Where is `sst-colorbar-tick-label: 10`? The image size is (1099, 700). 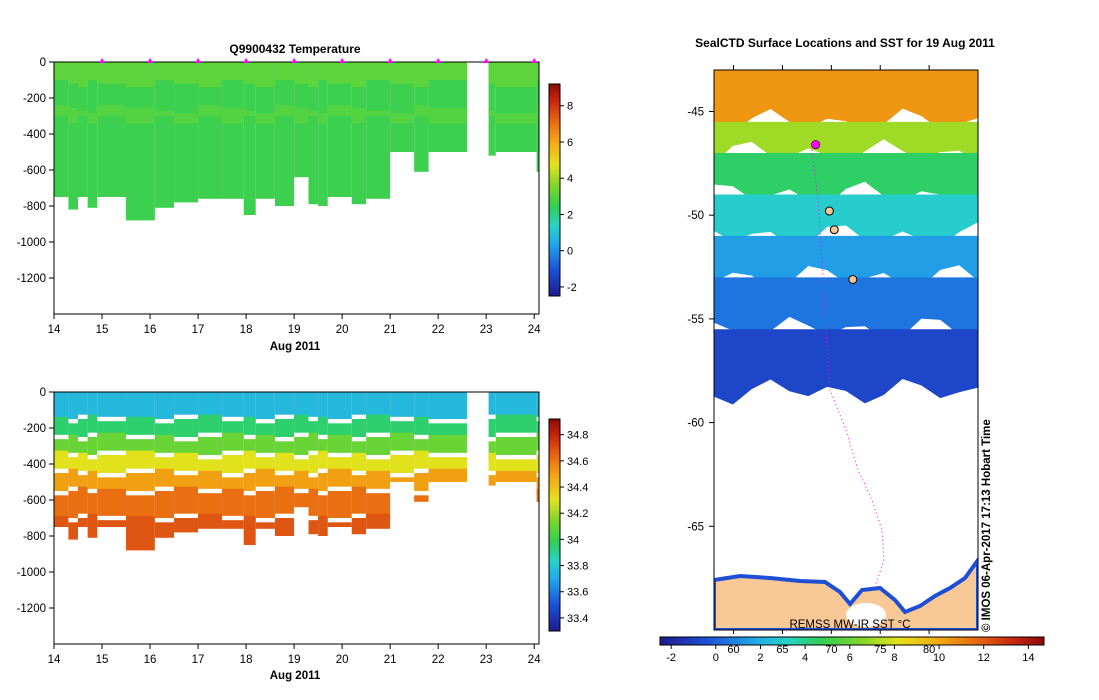
sst-colorbar-tick-label: 10 is located at coordinates (939, 658).